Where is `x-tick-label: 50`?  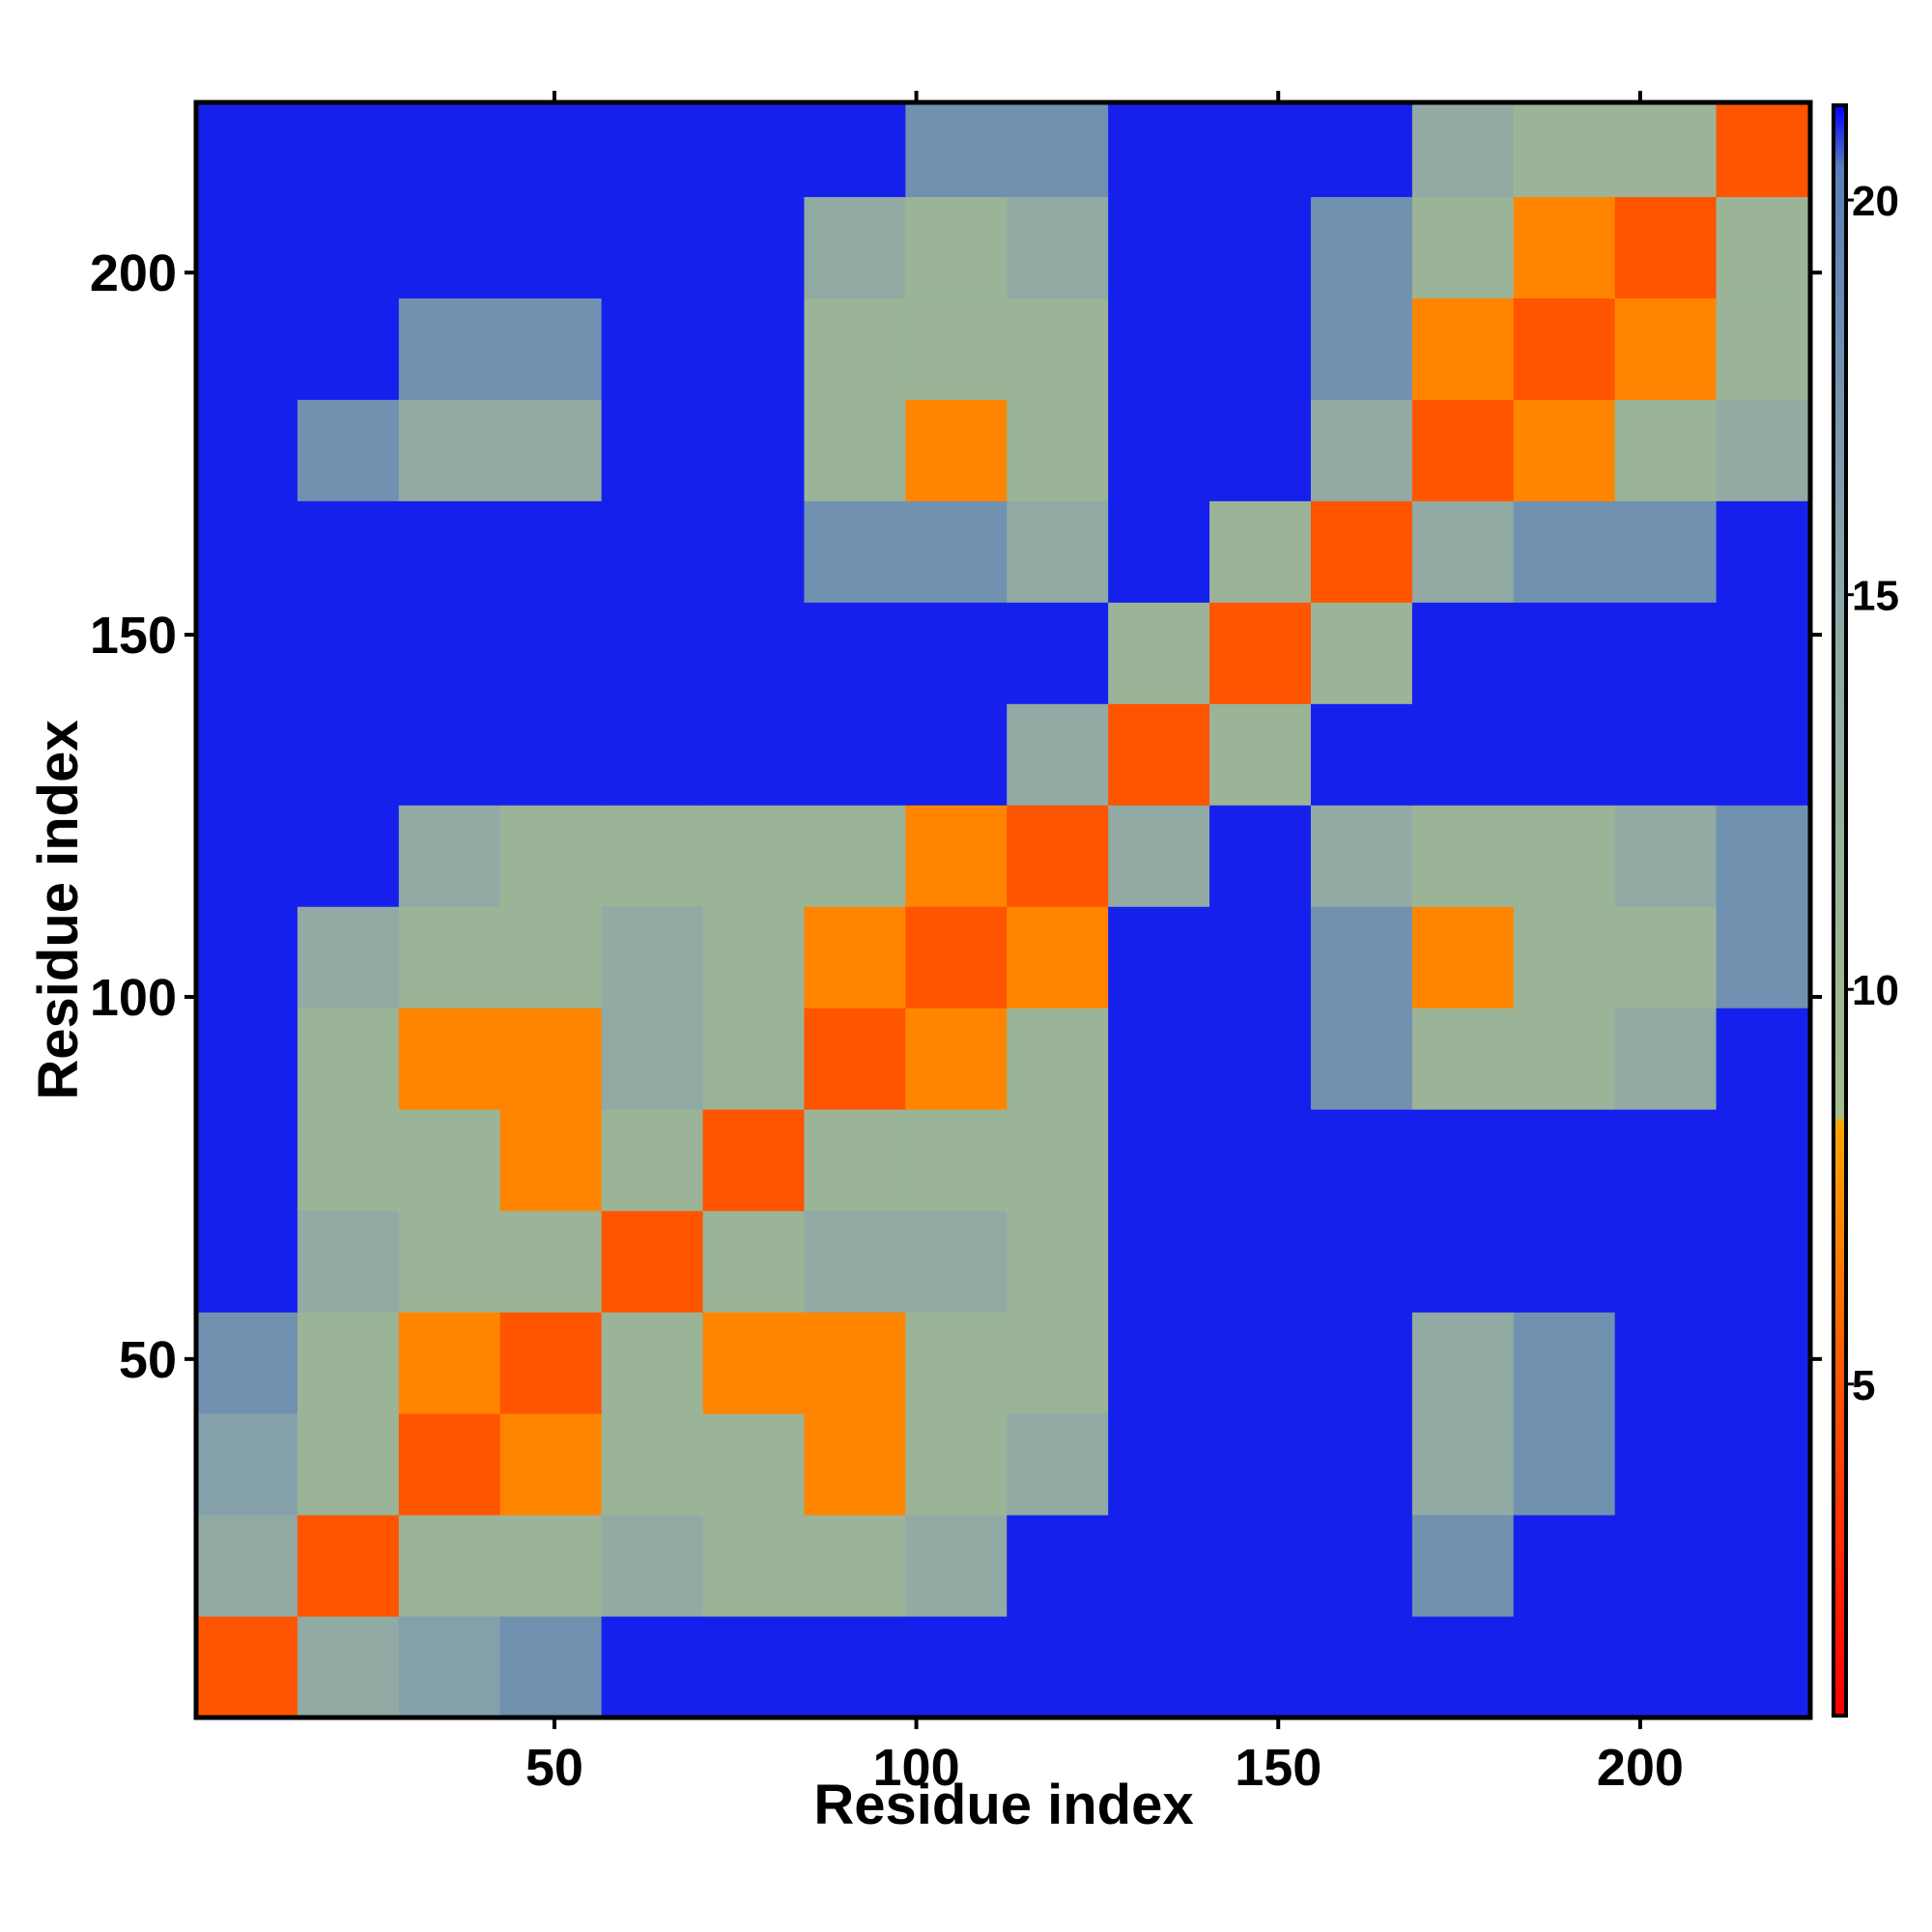 x-tick-label: 50 is located at coordinates (554, 1768).